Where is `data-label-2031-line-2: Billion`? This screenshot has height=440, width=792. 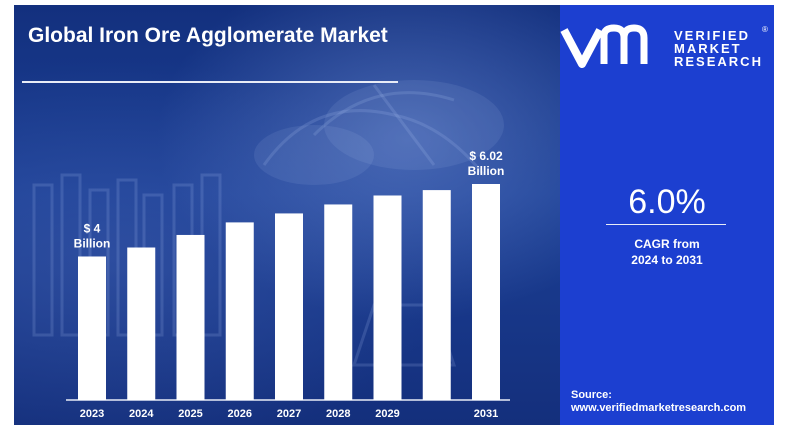 data-label-2031-line-2: Billion is located at coordinates (486, 171).